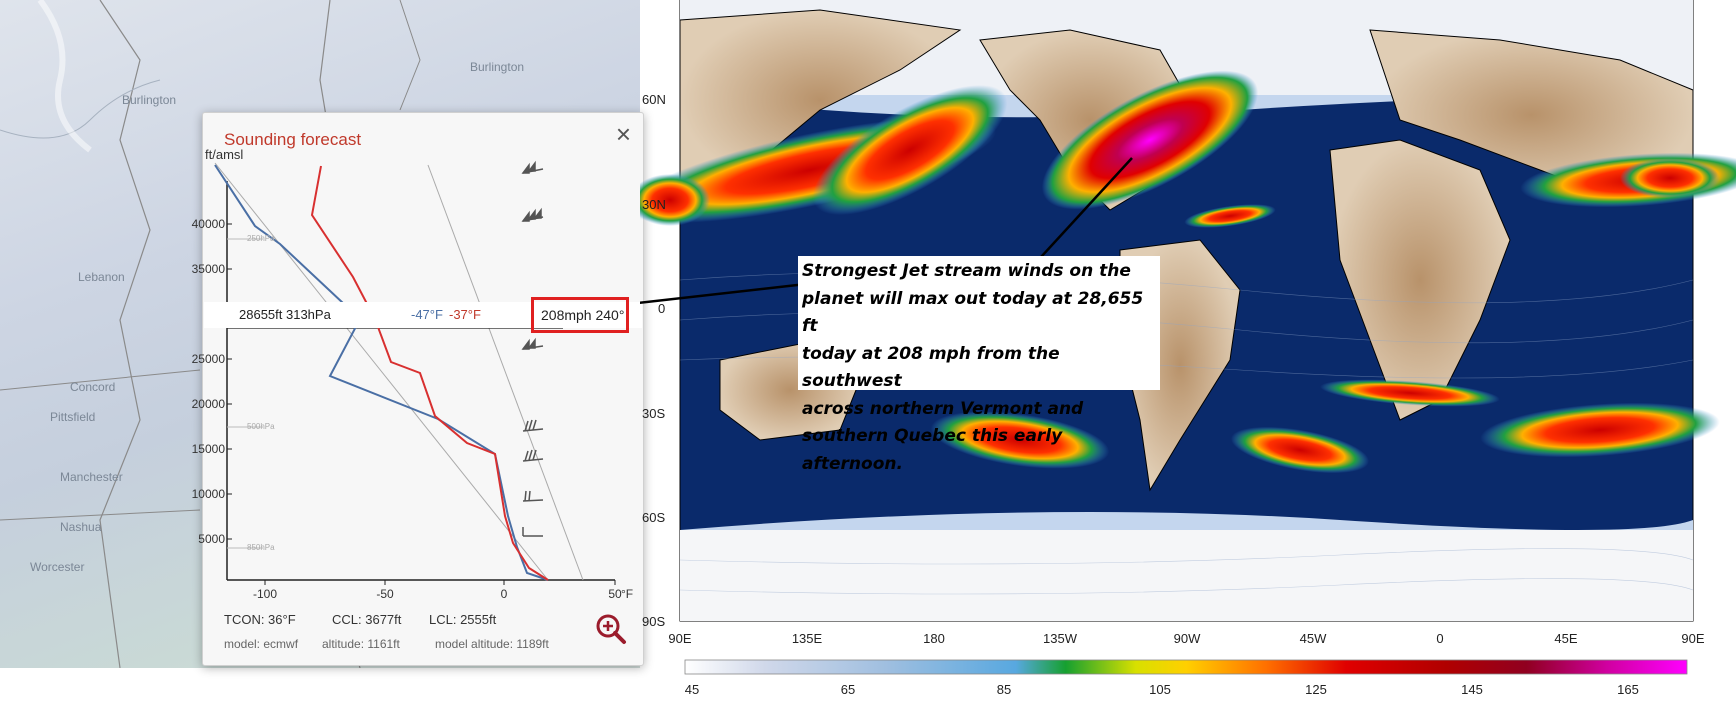 This screenshot has height=705, width=1736. Describe the element at coordinates (1020, 440) in the screenshot. I see `jet-stream-south-pacific` at that location.